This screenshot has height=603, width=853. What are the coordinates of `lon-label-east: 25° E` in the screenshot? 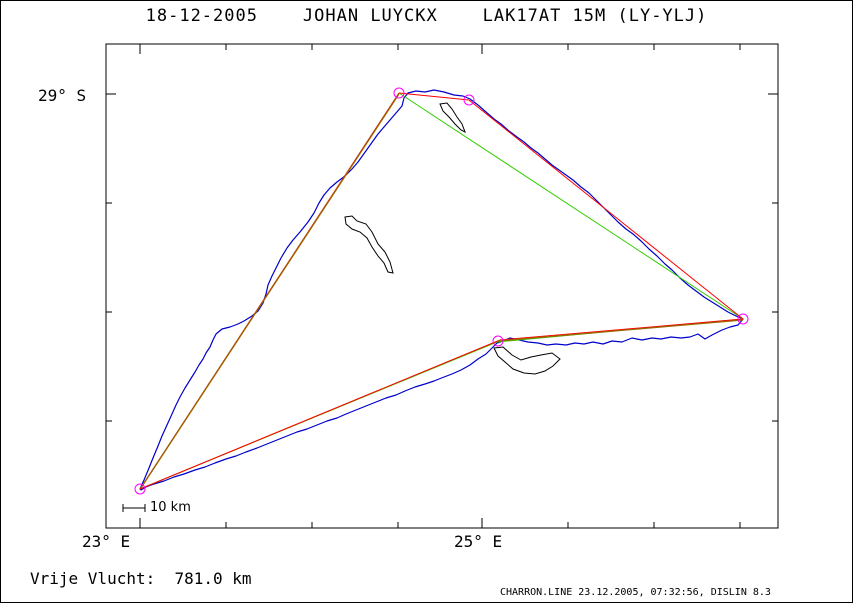 It's located at (478, 541).